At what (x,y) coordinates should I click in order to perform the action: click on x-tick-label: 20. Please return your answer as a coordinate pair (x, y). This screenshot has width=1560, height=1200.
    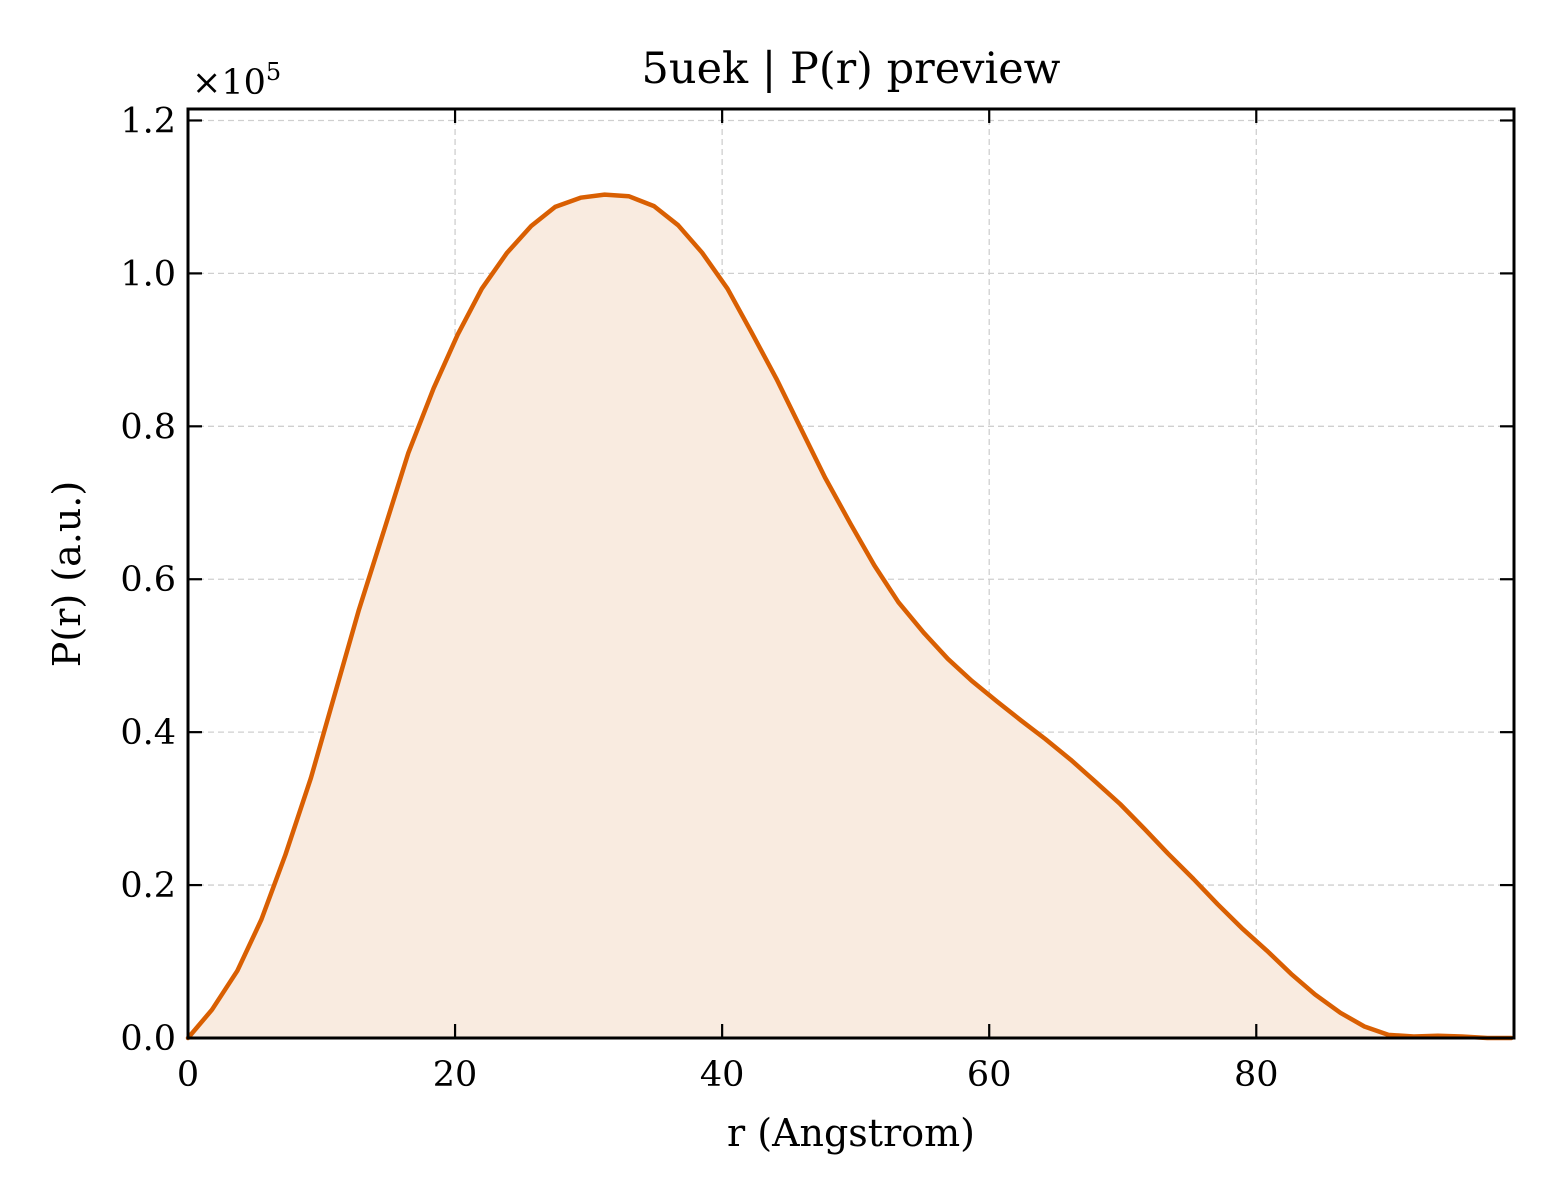
    Looking at the image, I should click on (455, 1075).